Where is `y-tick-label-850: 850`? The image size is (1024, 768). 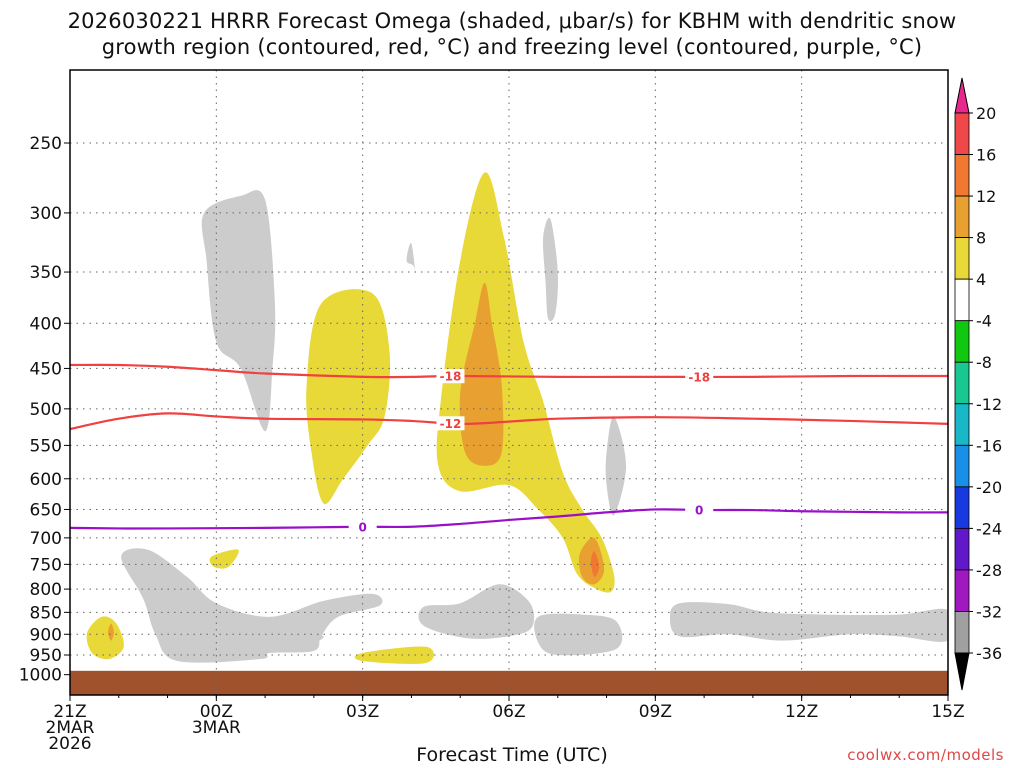 y-tick-label-850: 850 is located at coordinates (46, 613).